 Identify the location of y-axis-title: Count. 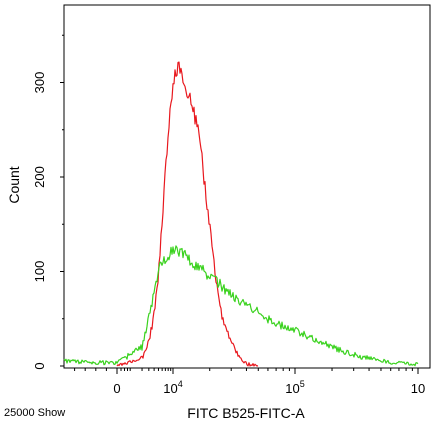
(14, 184).